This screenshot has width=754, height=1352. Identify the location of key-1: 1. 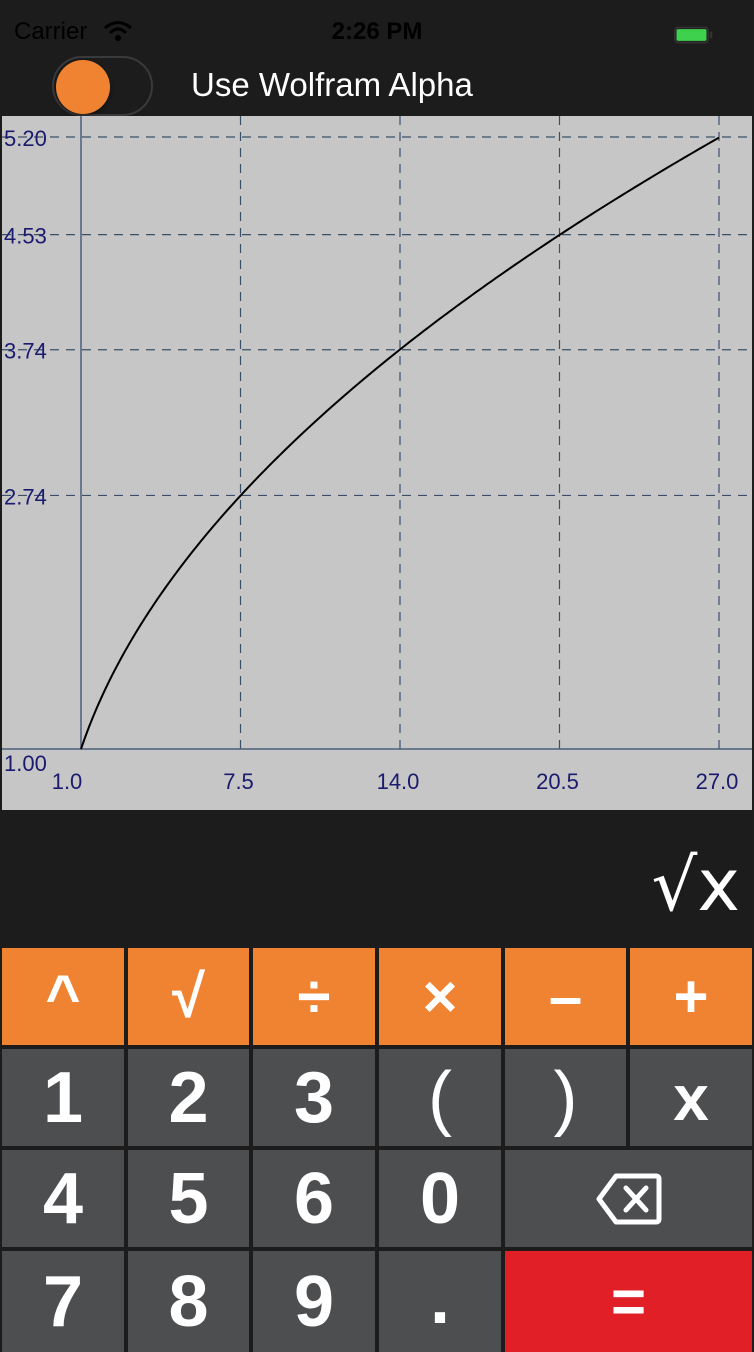
(63, 1097).